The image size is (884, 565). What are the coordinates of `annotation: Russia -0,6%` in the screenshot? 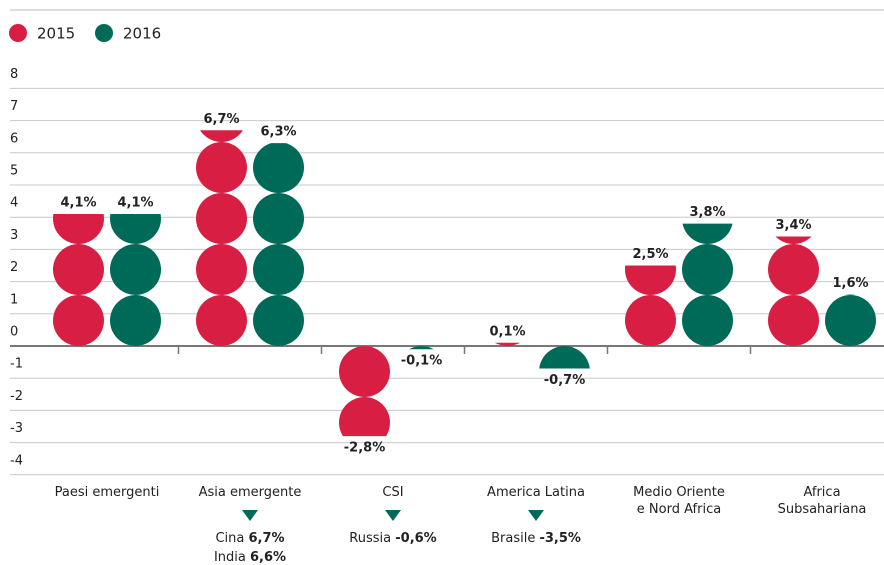 It's located at (393, 538).